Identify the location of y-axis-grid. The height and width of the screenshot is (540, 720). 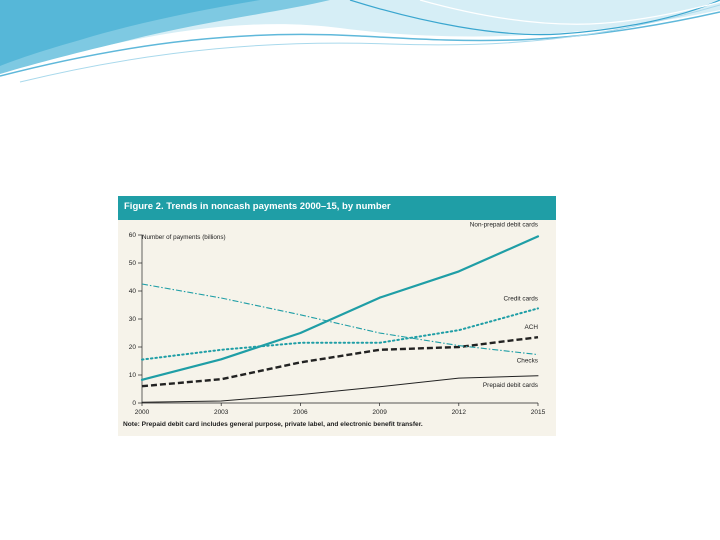
(140, 319).